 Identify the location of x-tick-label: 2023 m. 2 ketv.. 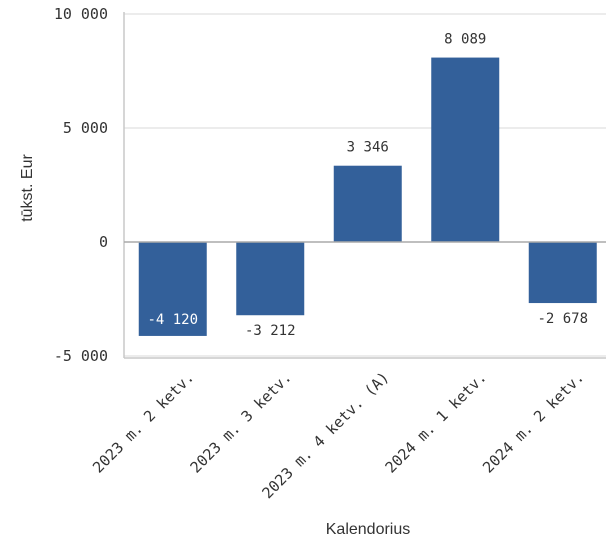
(143, 422).